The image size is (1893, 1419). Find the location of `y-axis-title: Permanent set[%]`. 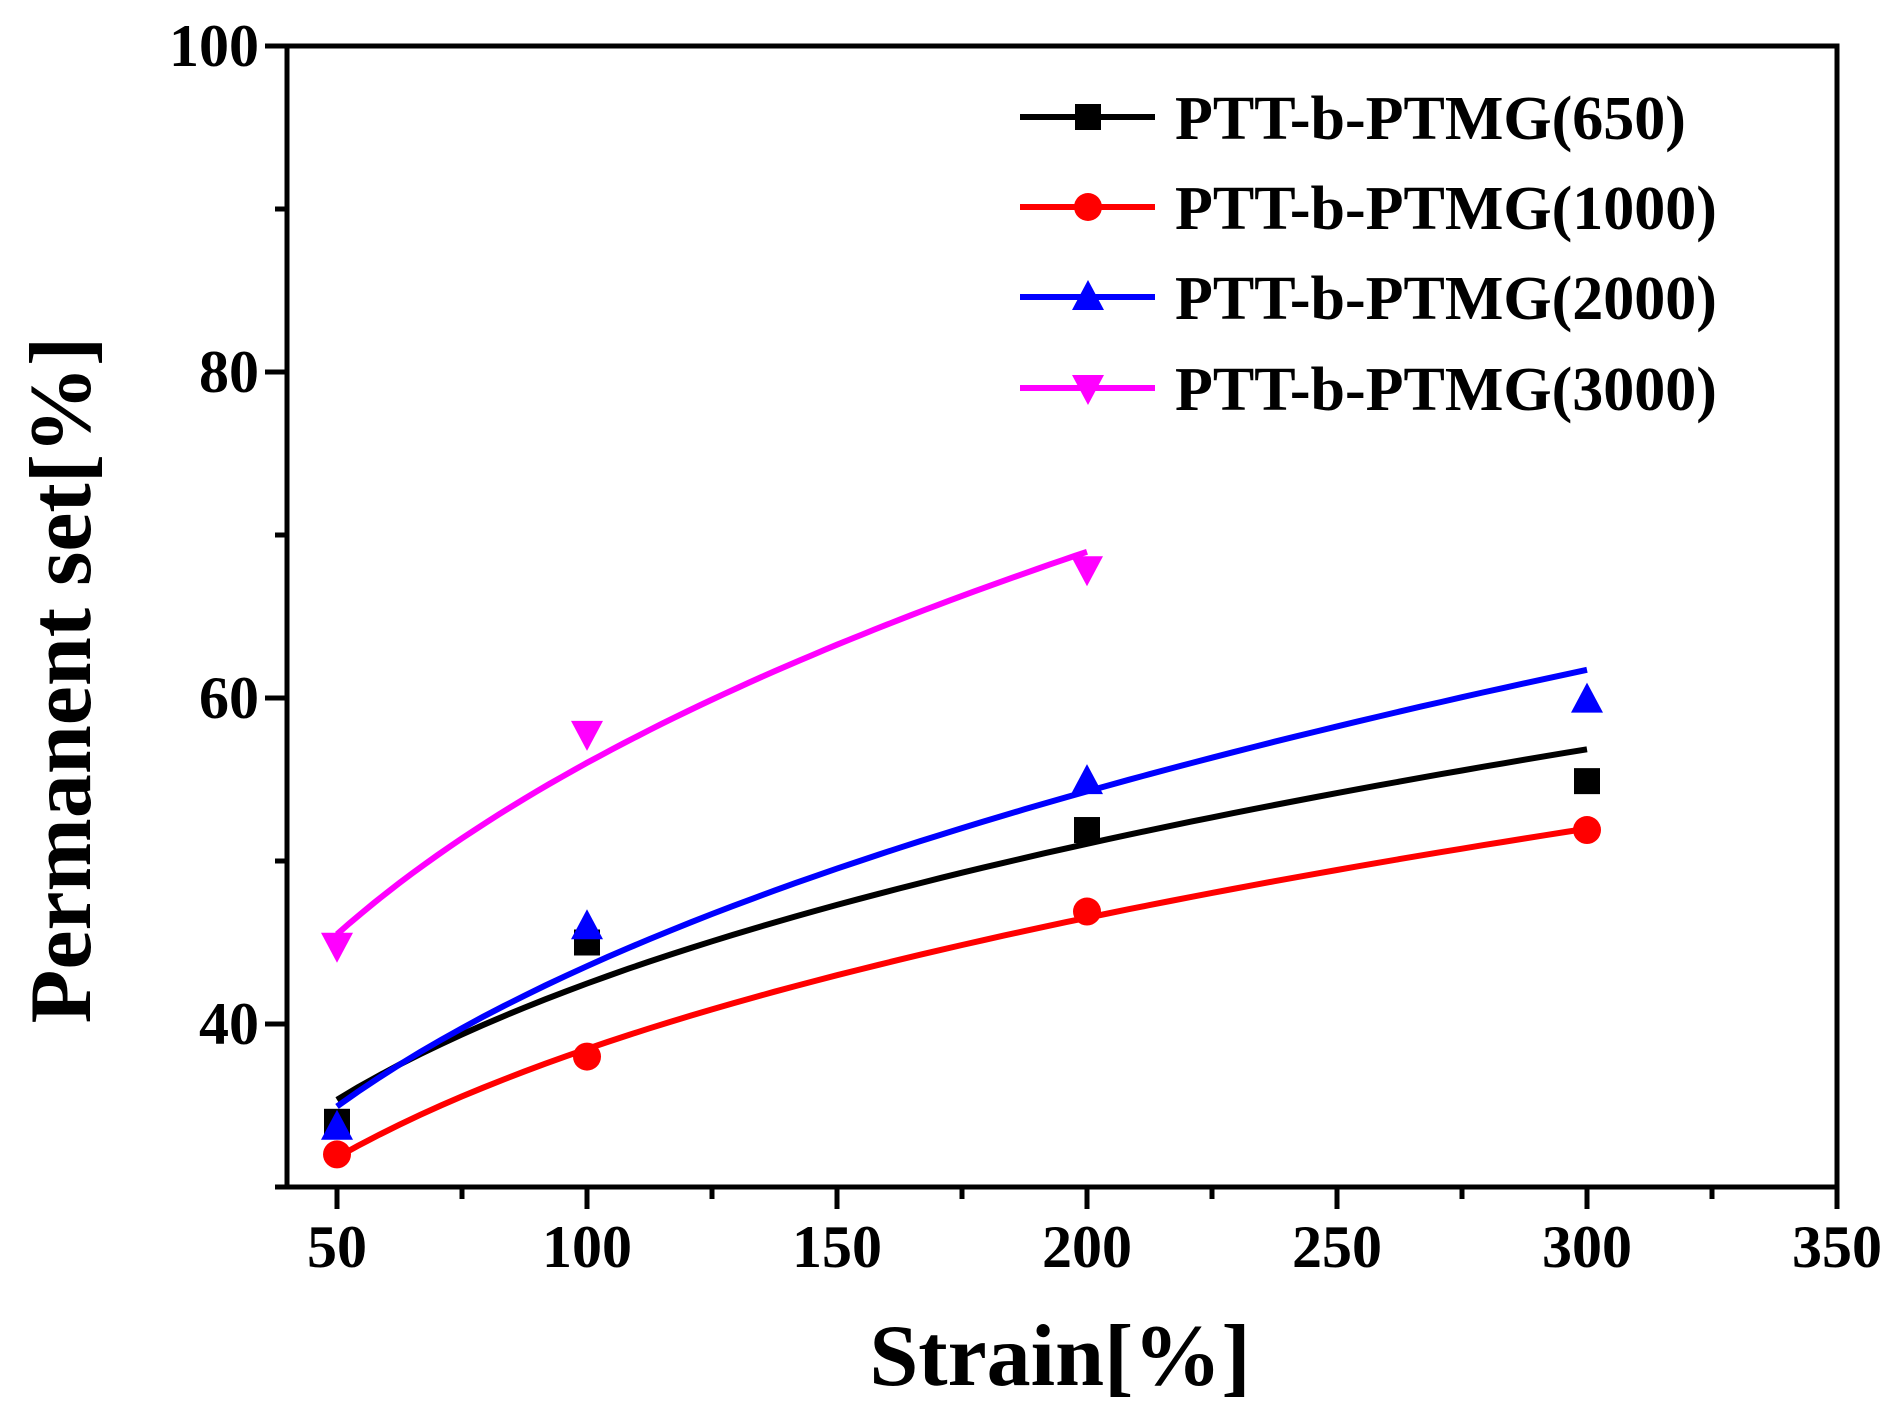

y-axis-title: Permanent set[%] is located at coordinates (61, 680).